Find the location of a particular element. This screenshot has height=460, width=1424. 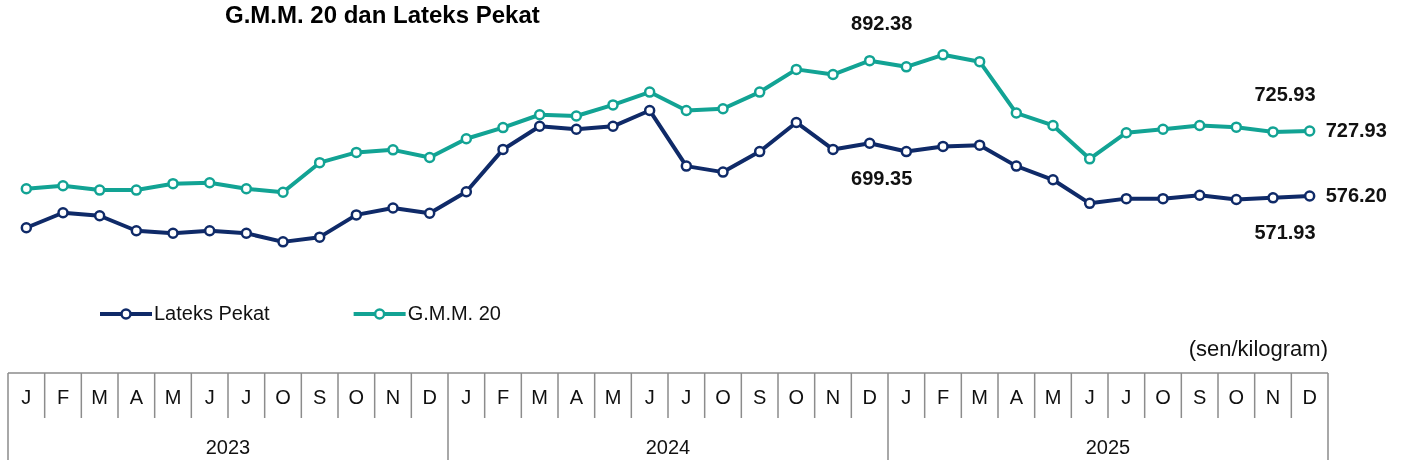

text: 2024 is located at coordinates (668, 446).